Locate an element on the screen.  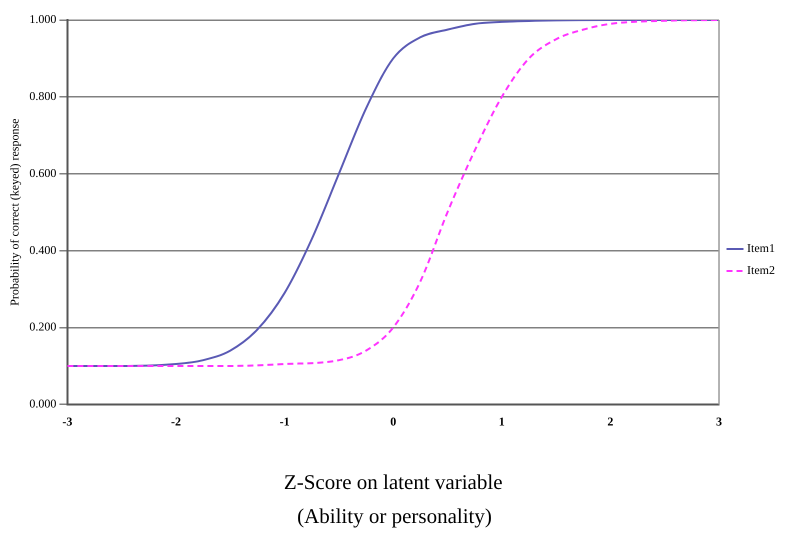
x-tick-label: -2 is located at coordinates (176, 421).